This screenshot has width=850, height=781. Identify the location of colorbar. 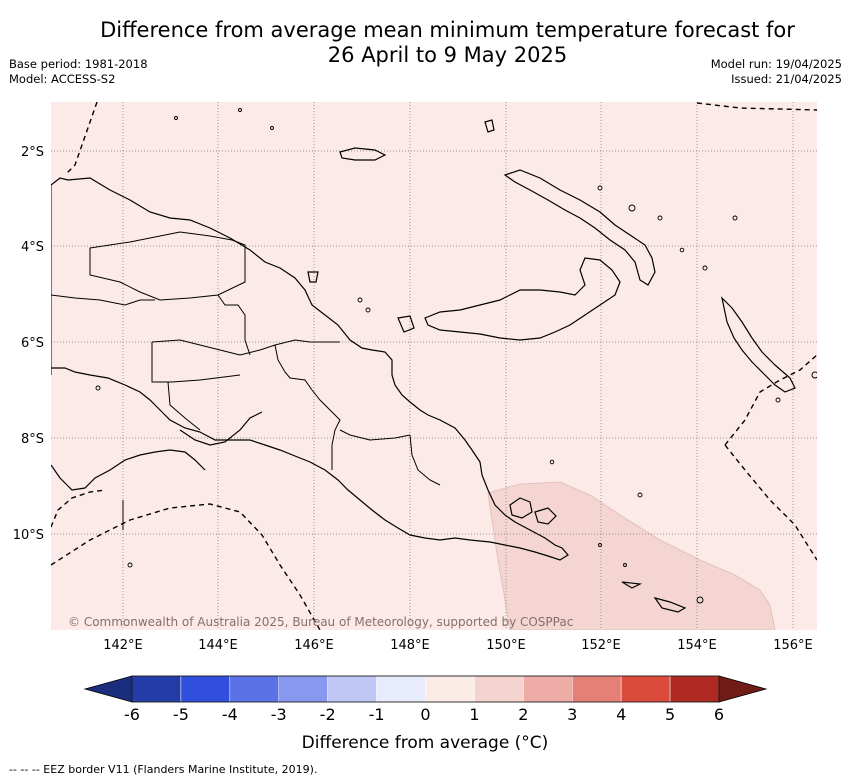
(425, 689).